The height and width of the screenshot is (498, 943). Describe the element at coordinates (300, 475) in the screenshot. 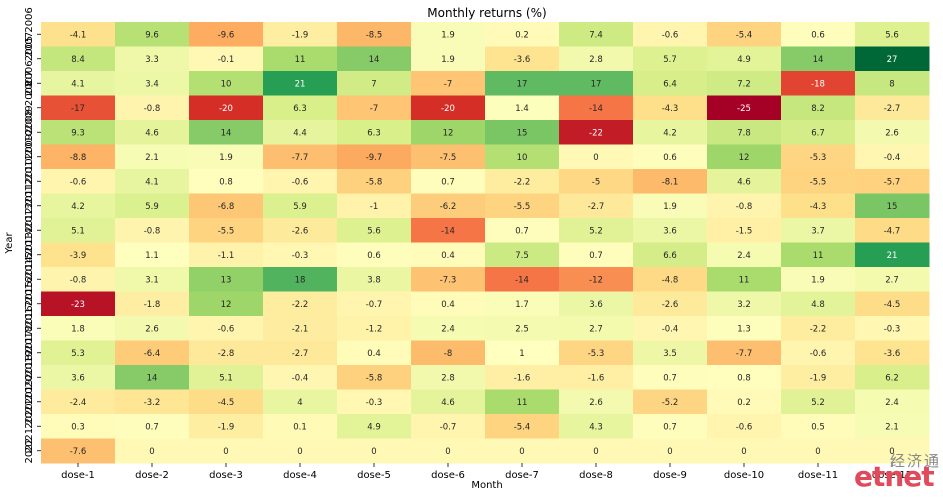

I see `x-tick-label: dose-4` at that location.